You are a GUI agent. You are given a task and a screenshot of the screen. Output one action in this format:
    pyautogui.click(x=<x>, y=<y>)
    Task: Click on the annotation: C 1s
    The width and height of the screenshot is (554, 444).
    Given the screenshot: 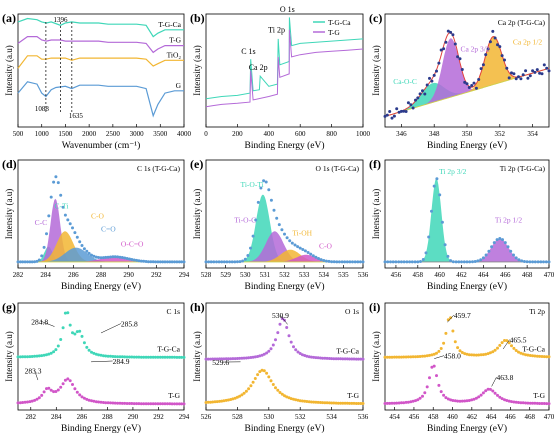 What is the action you would take?
    pyautogui.click(x=248, y=51)
    